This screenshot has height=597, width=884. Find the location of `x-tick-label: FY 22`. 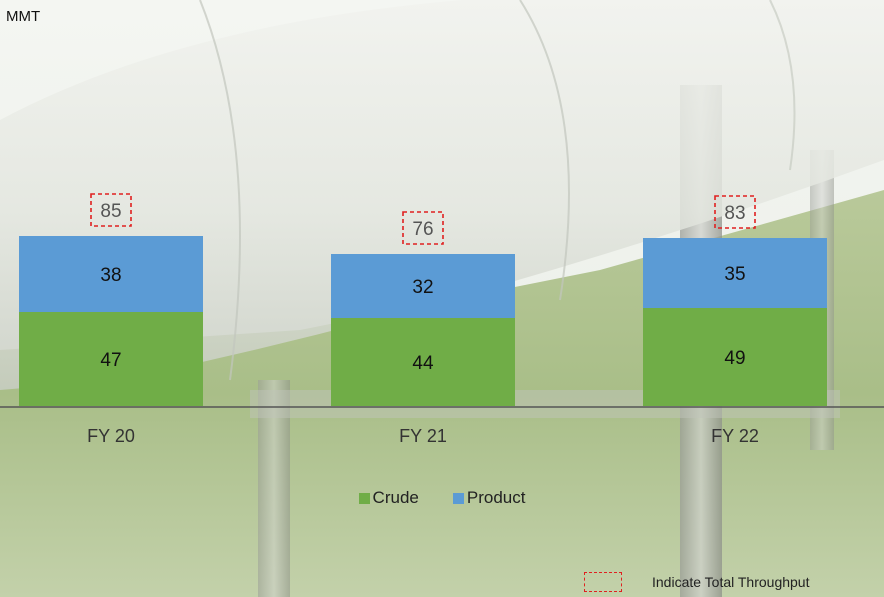

x-tick-label: FY 22 is located at coordinates (735, 436).